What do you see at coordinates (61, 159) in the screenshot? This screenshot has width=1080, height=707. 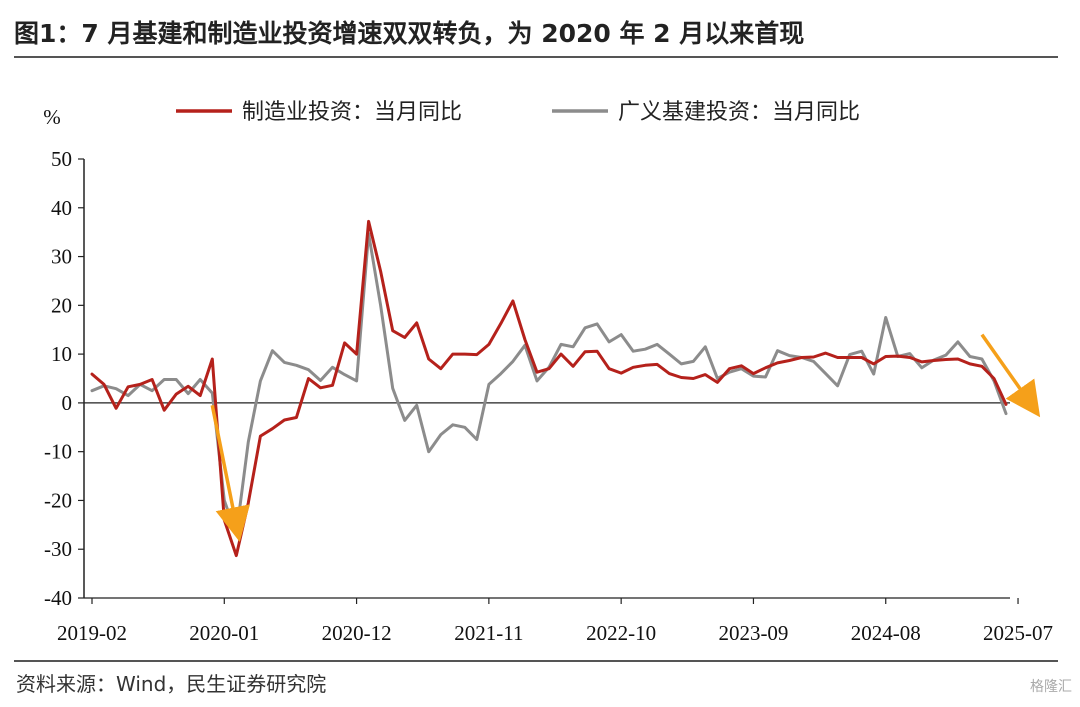 I see `y-tick-label: 50` at bounding box center [61, 159].